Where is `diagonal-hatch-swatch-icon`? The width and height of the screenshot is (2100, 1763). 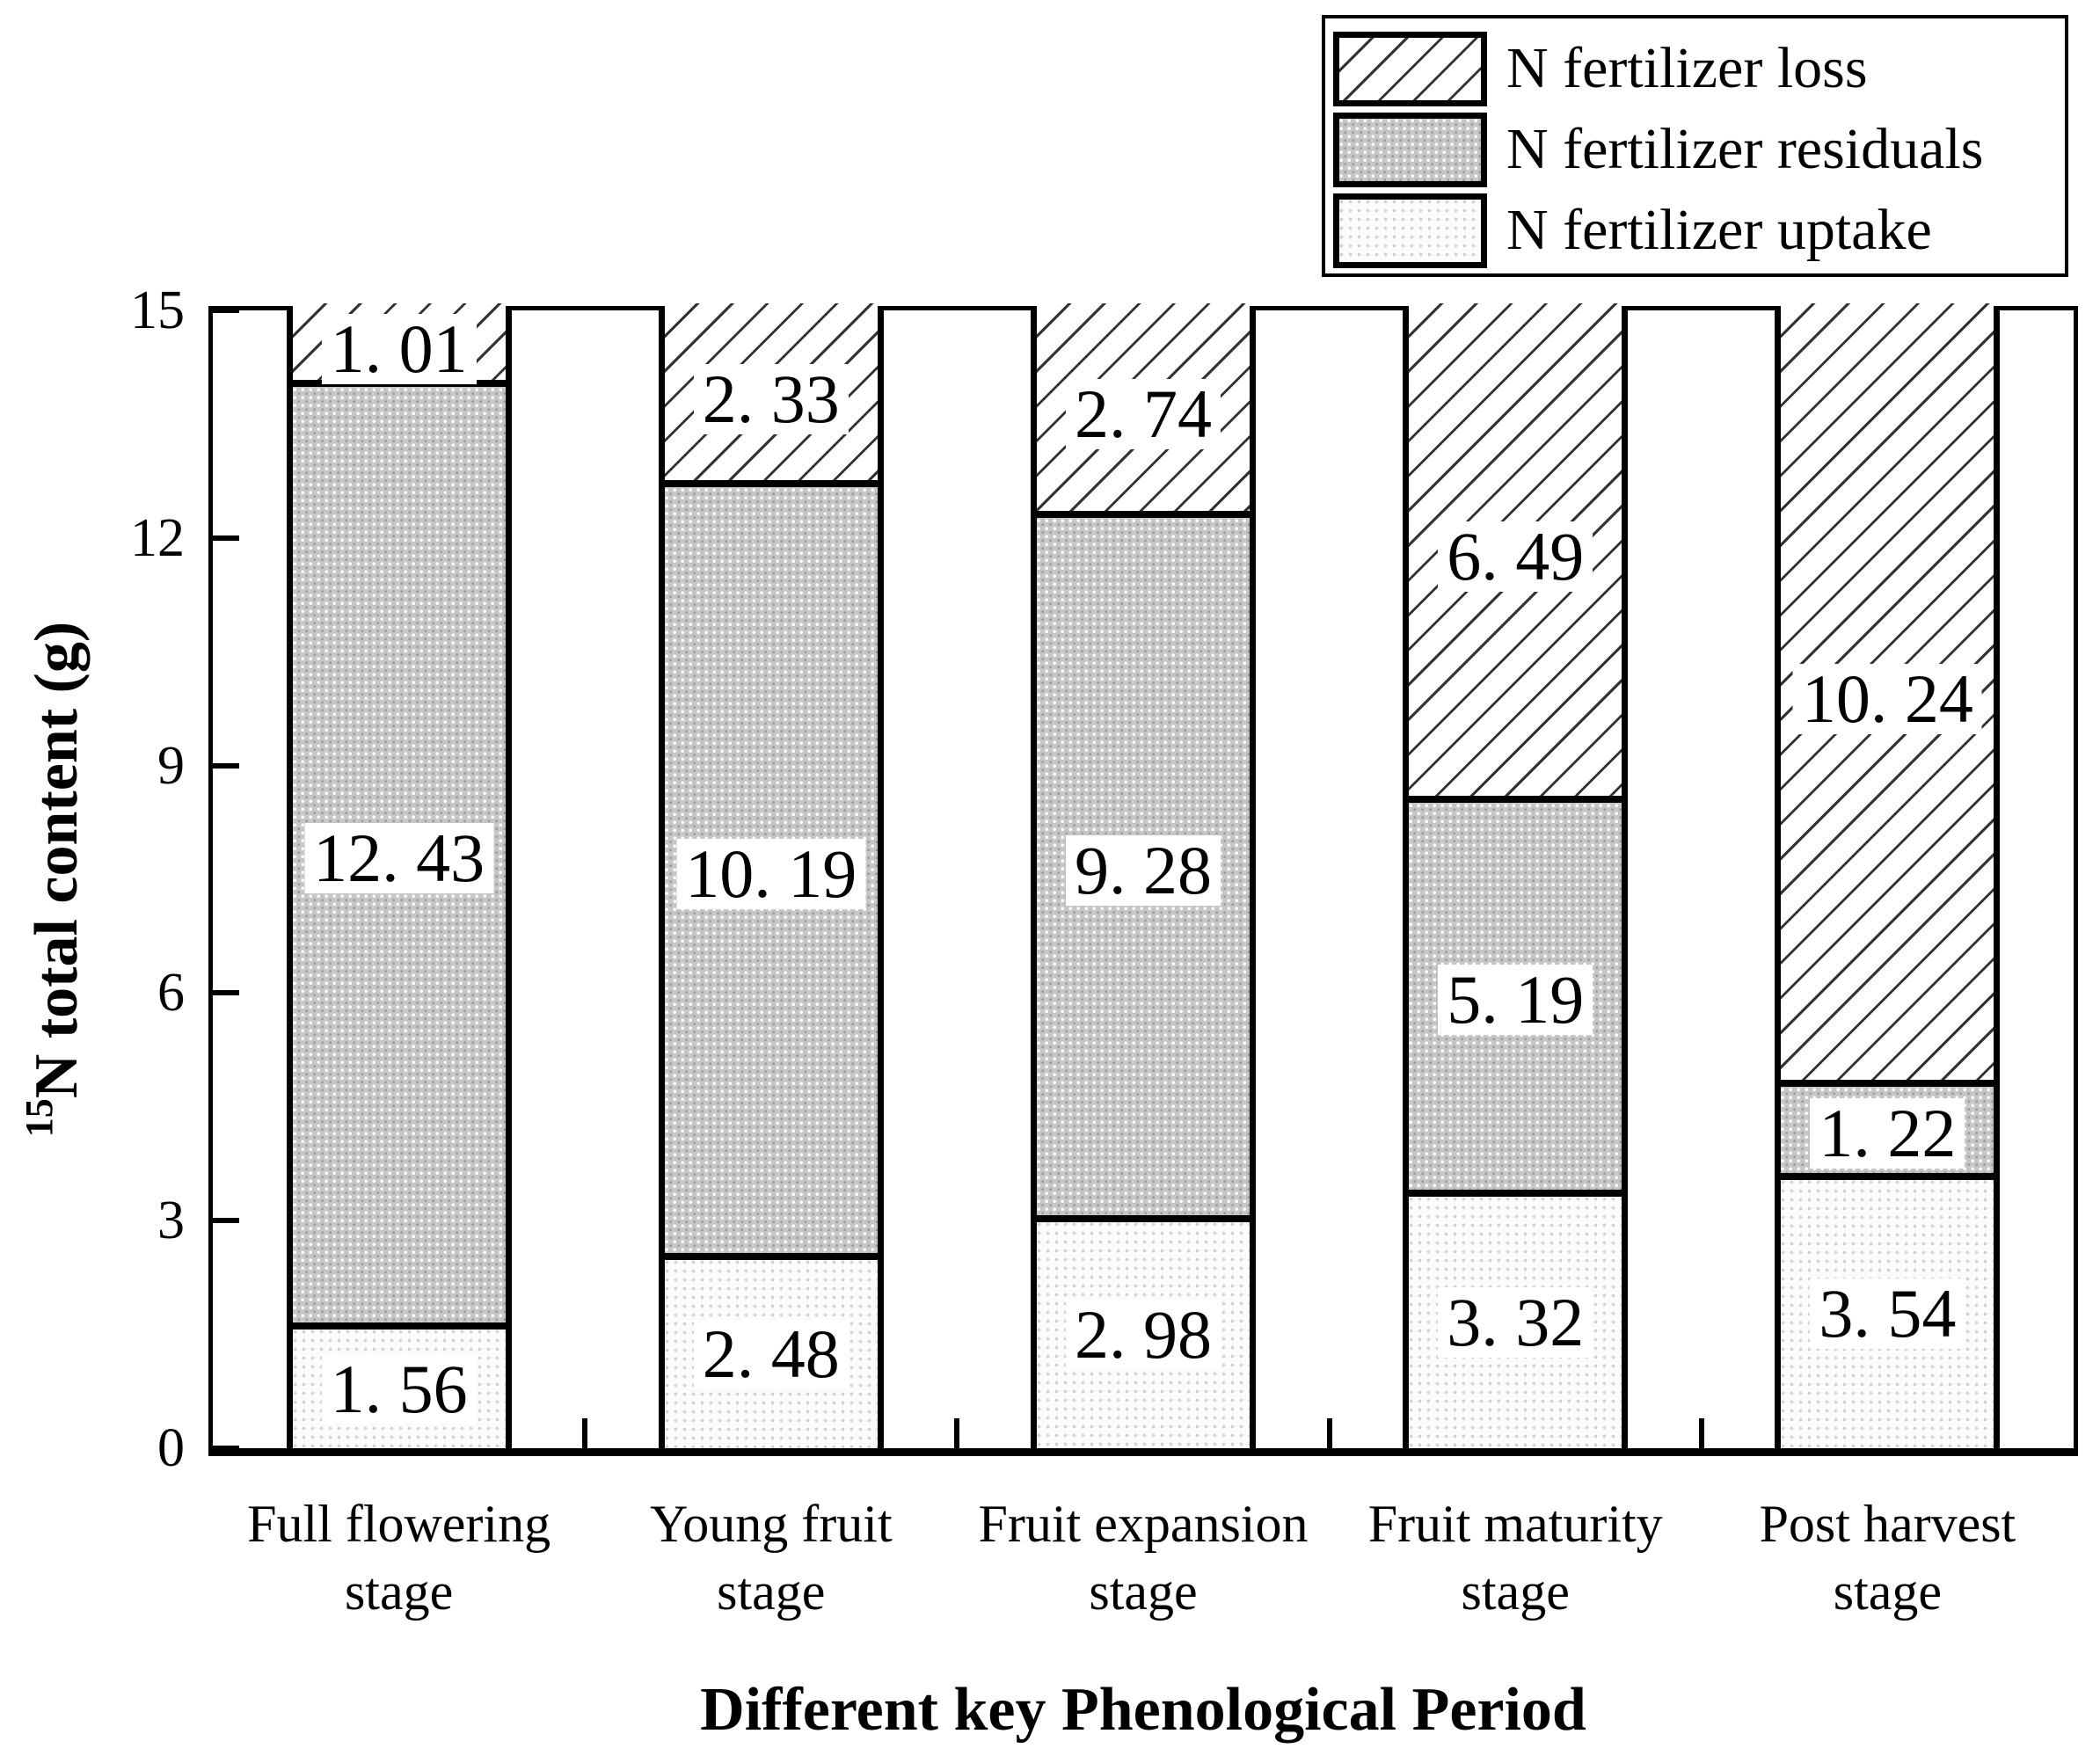 diagonal-hatch-swatch-icon is located at coordinates (1410, 68).